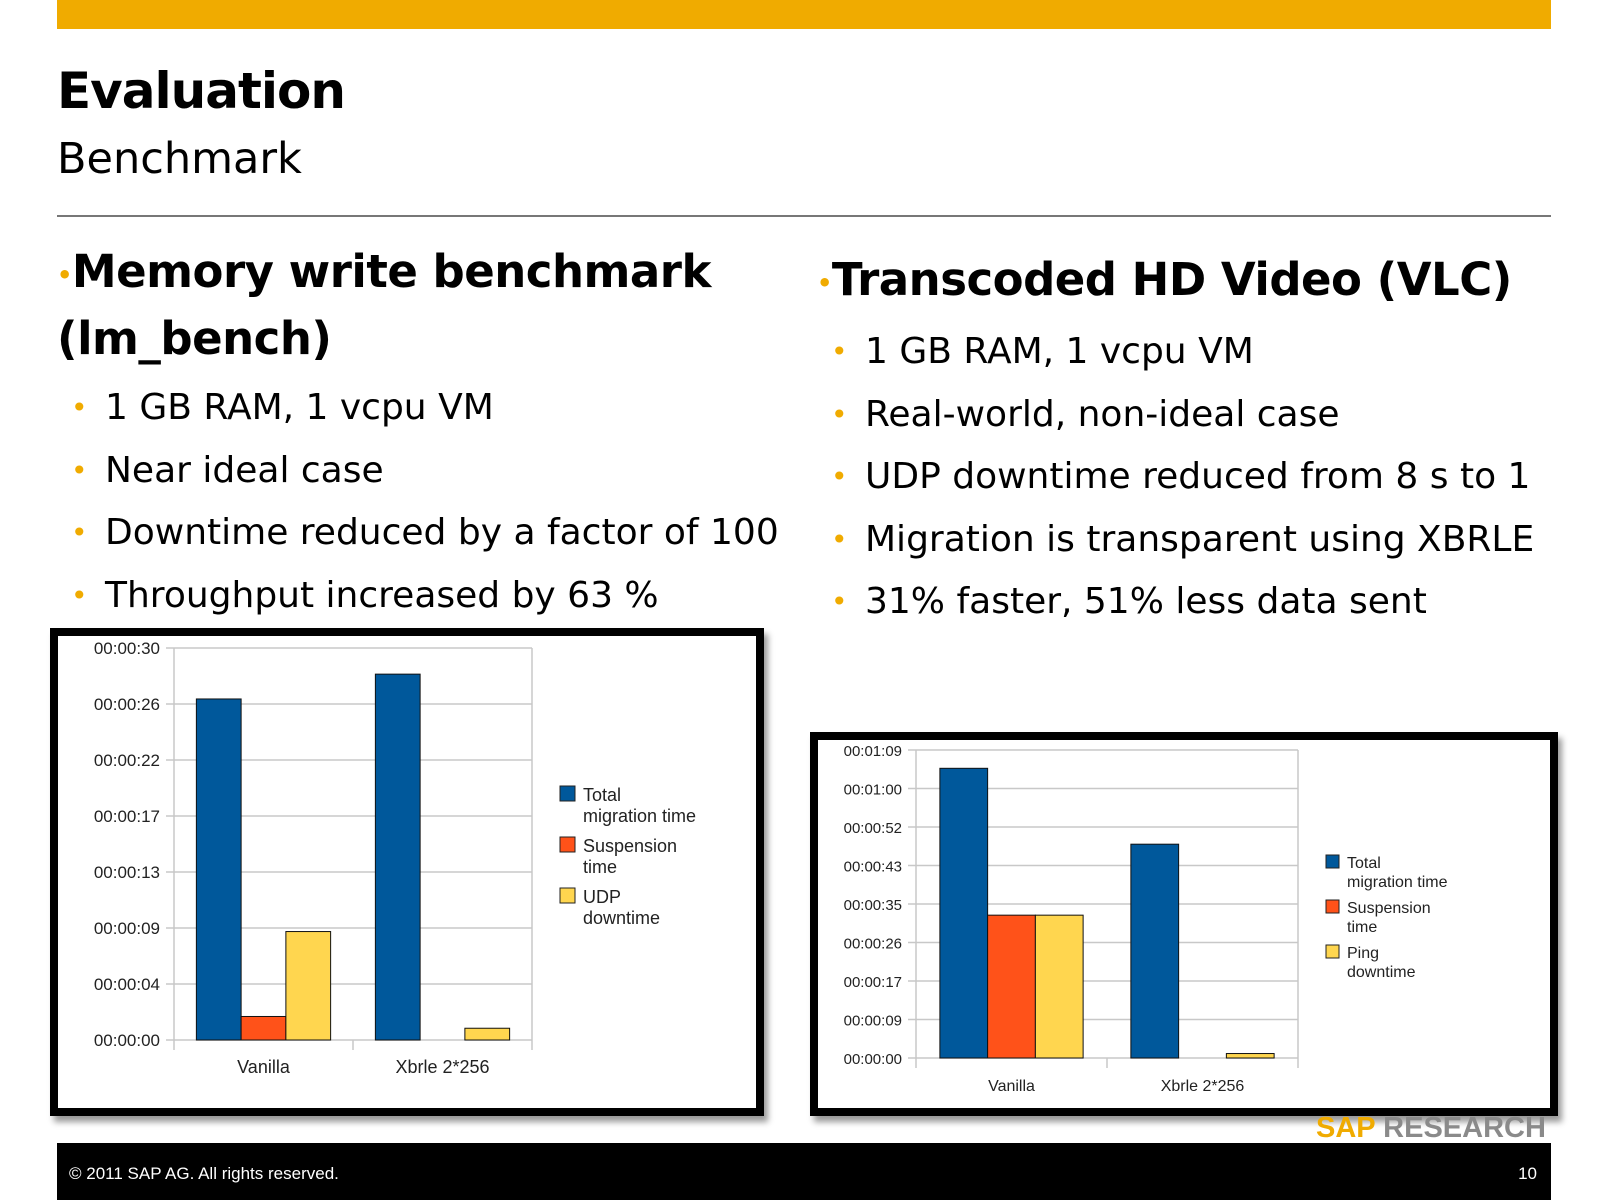  I want to click on sap-research-logo: SAP RESEARCH, so click(1431, 1128).